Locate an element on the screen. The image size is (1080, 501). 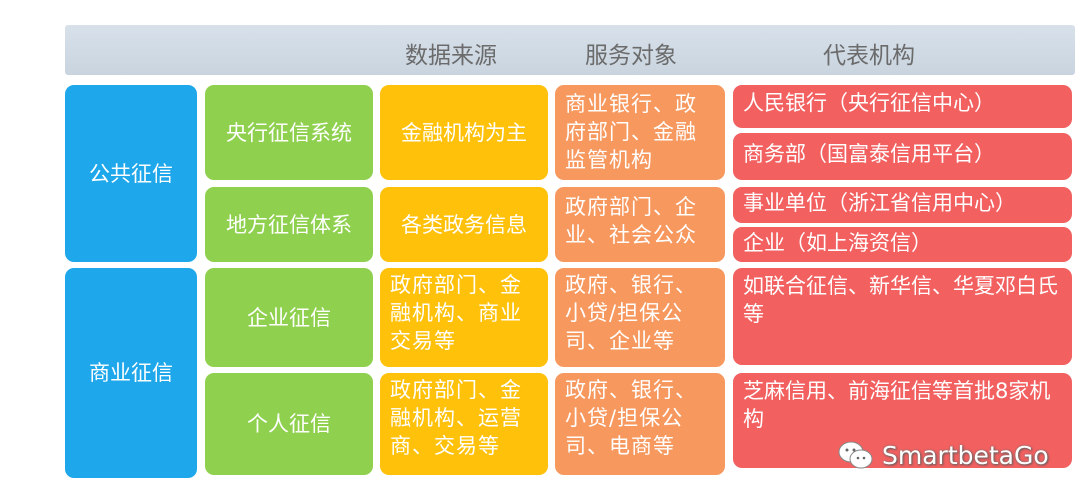
system-cell: 企业征信 is located at coordinates (289, 317).